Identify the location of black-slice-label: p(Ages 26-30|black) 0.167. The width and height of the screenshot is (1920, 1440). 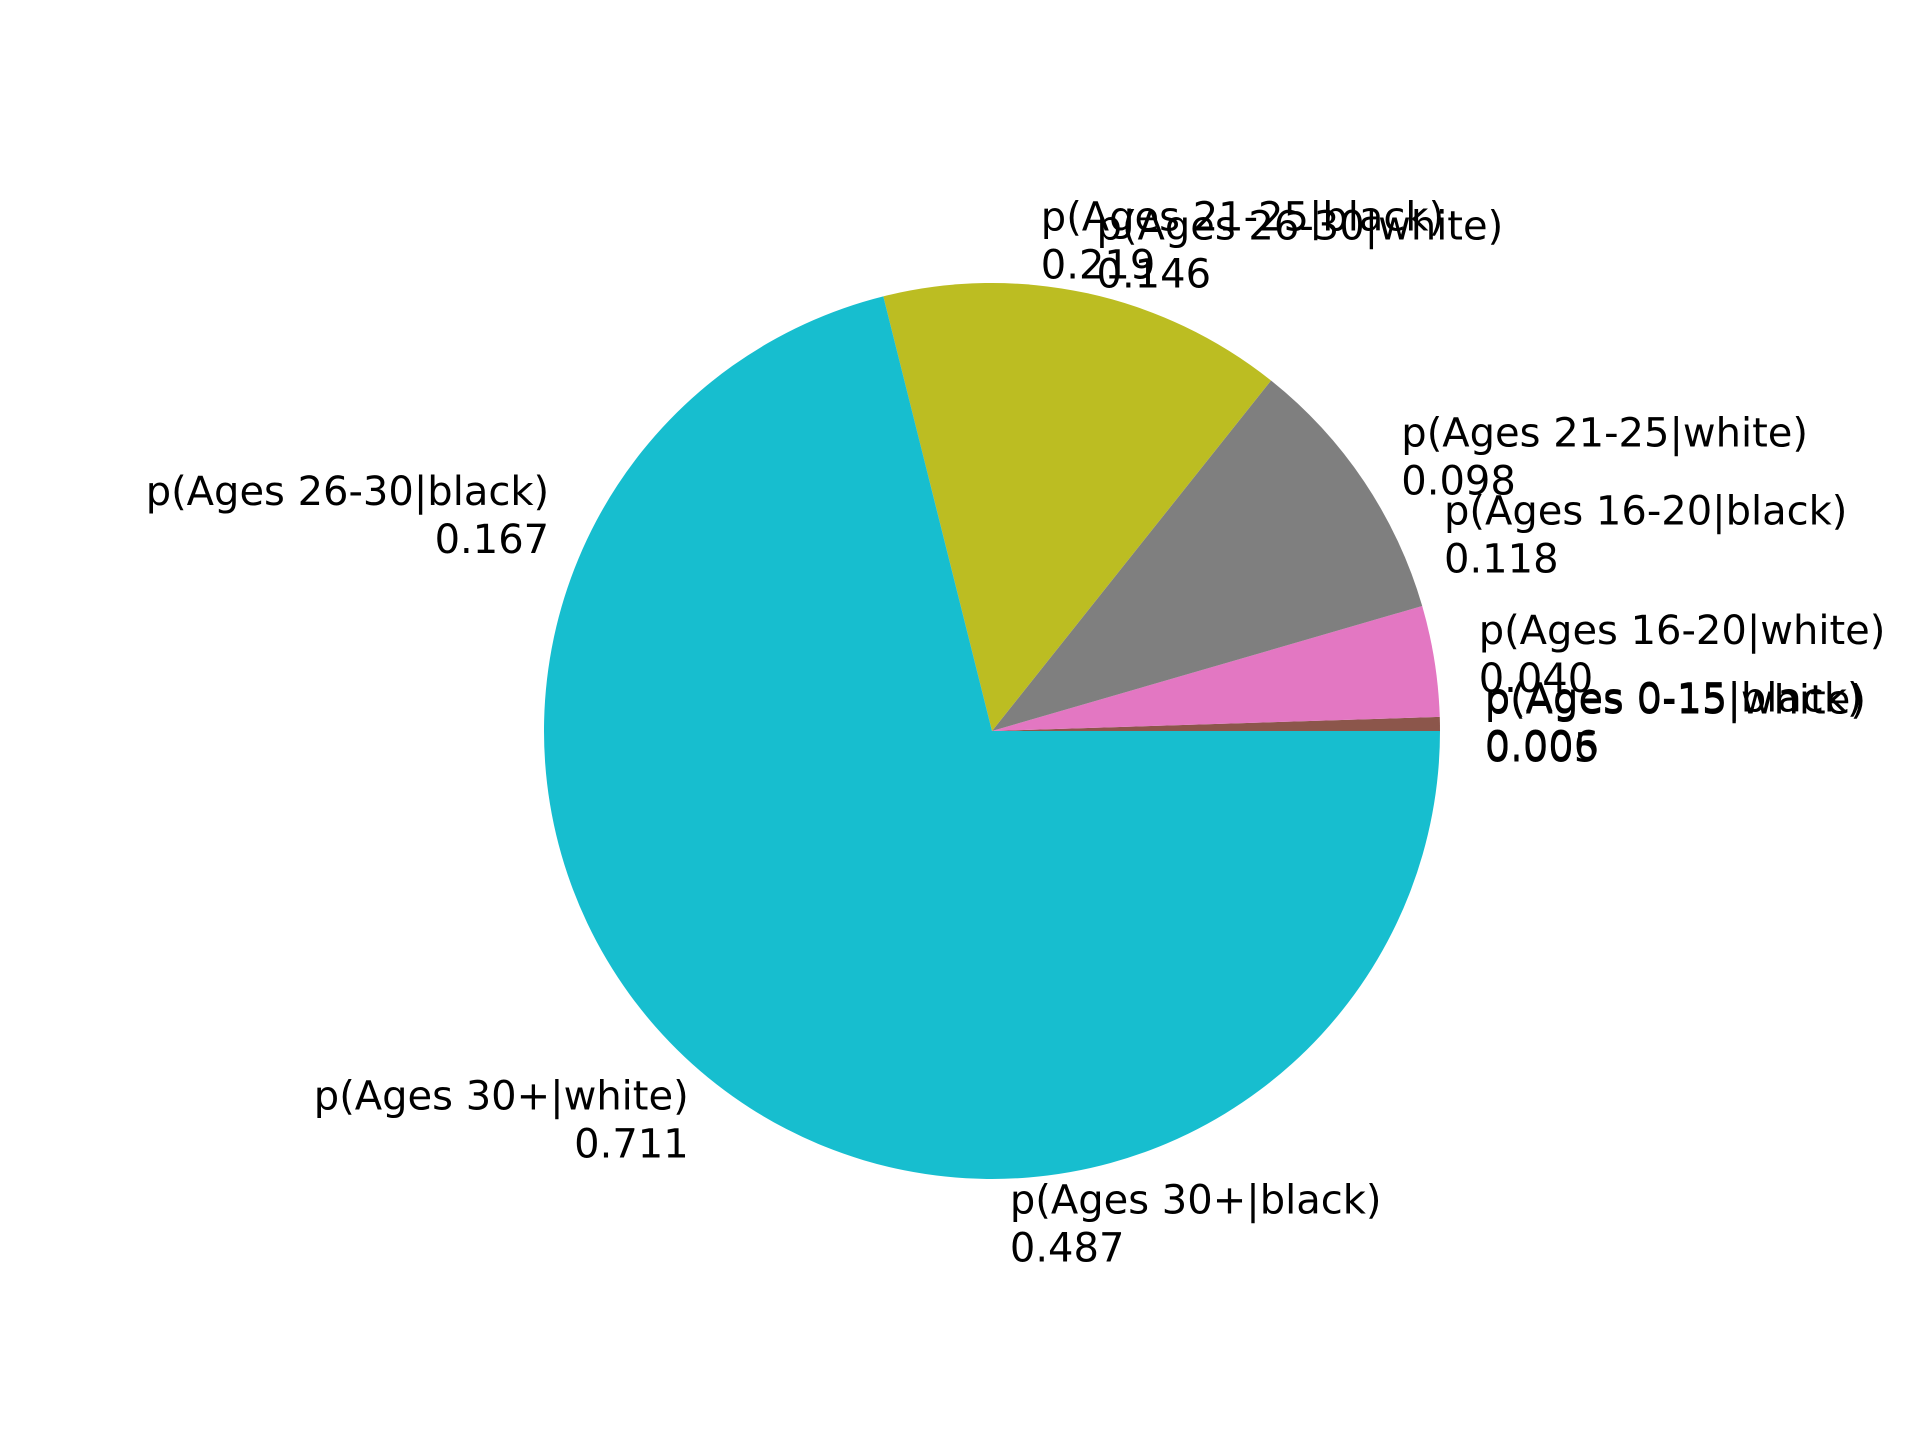
(347, 516).